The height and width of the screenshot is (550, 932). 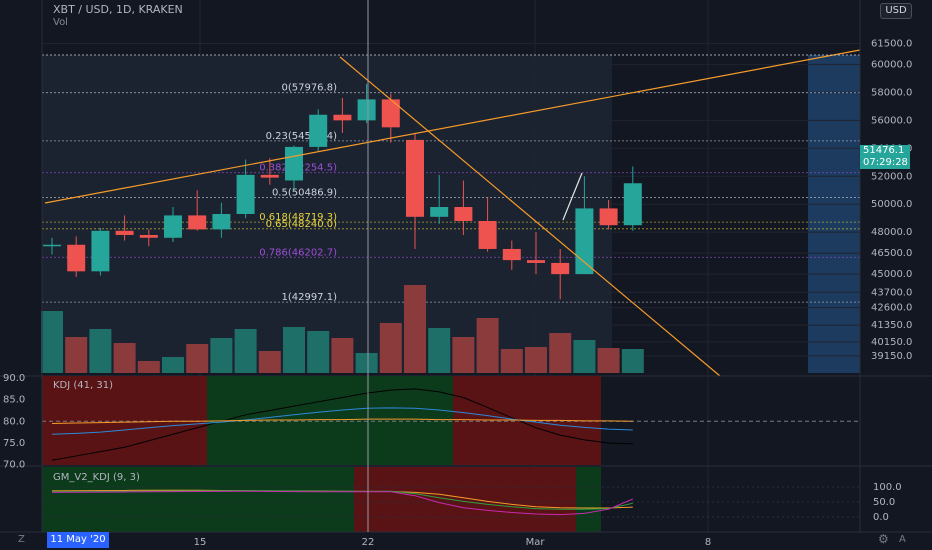 I want to click on fib-label: 0(57976.8), so click(x=309, y=88).